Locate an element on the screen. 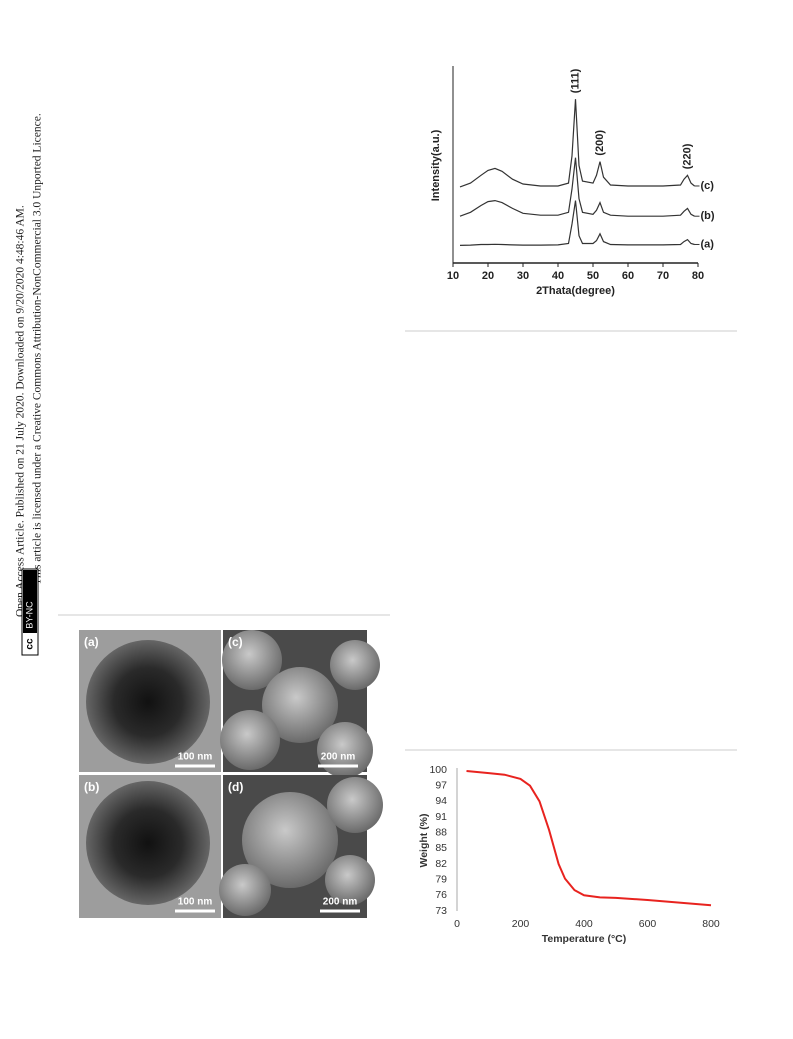  series-label: (c) is located at coordinates (708, 186).